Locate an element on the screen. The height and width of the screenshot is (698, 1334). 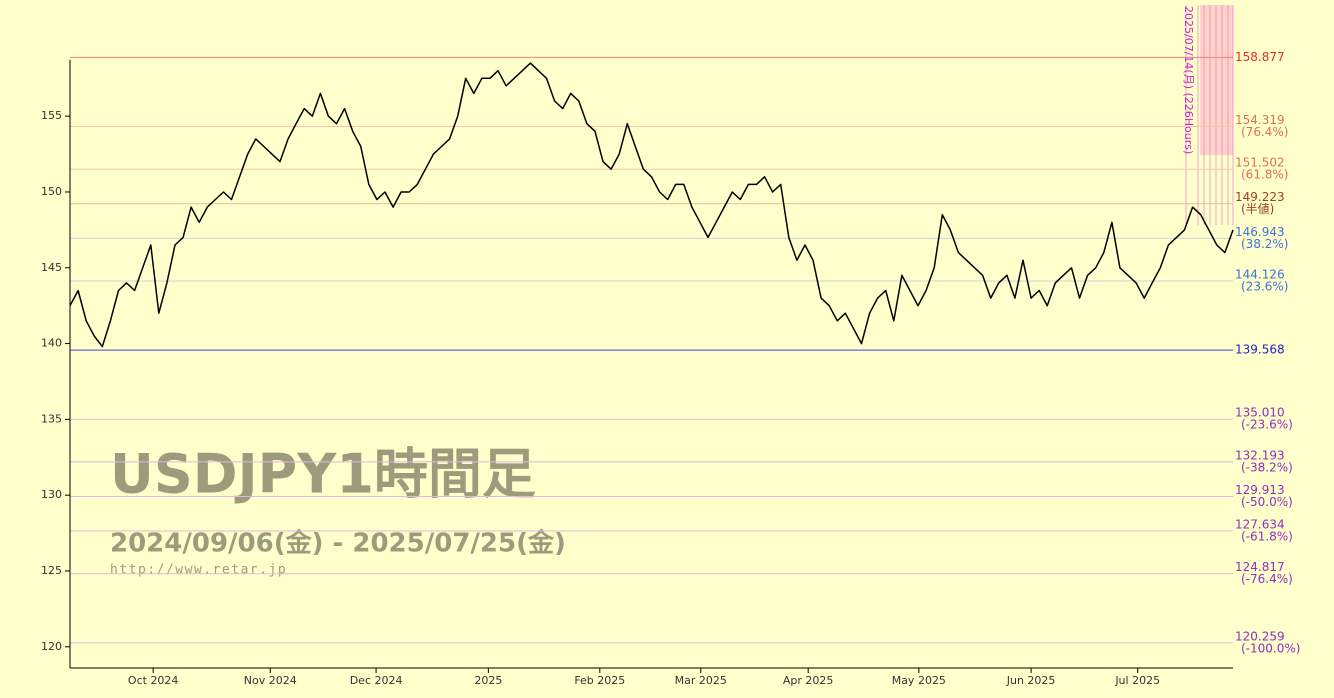
level-label: 127.634 is located at coordinates (1260, 525).